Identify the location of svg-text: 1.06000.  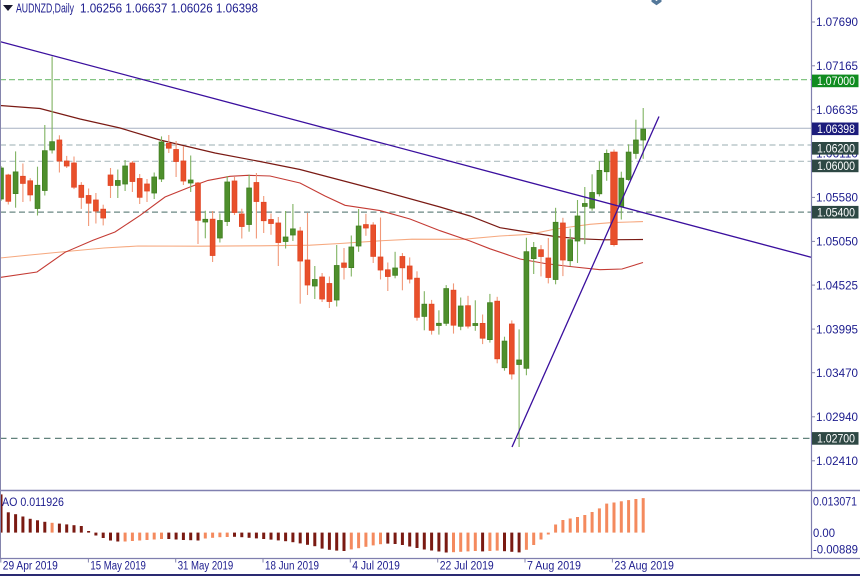
(836, 166).